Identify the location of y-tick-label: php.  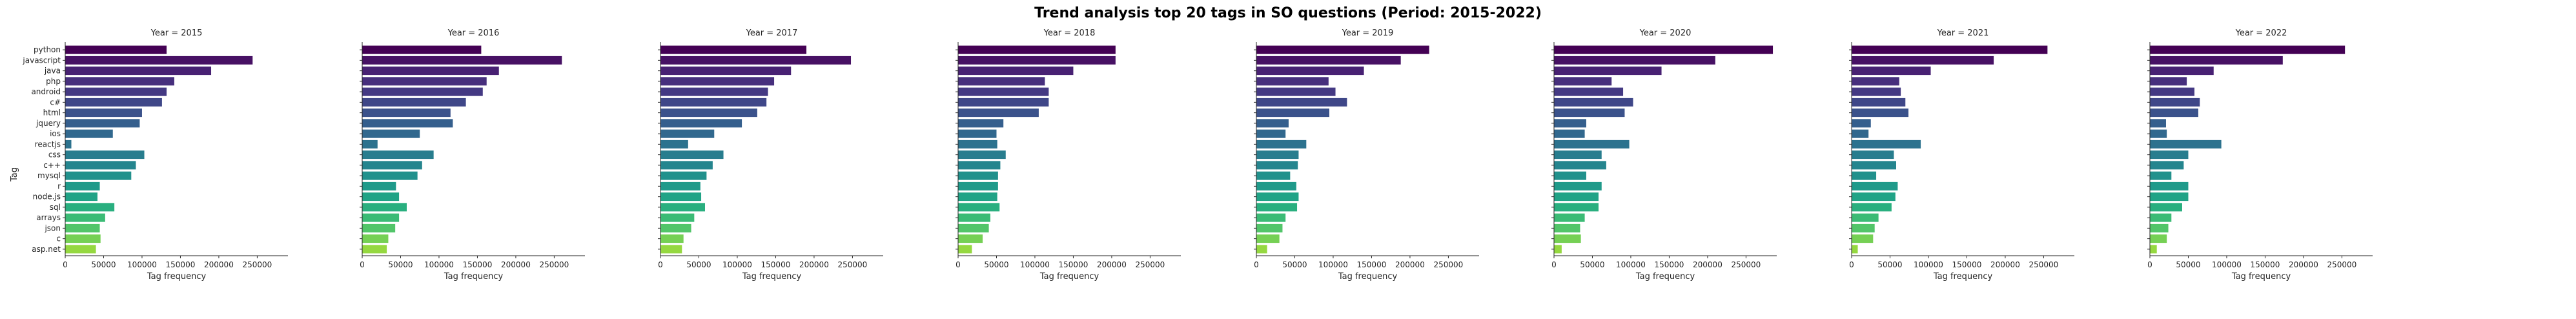
(54, 81).